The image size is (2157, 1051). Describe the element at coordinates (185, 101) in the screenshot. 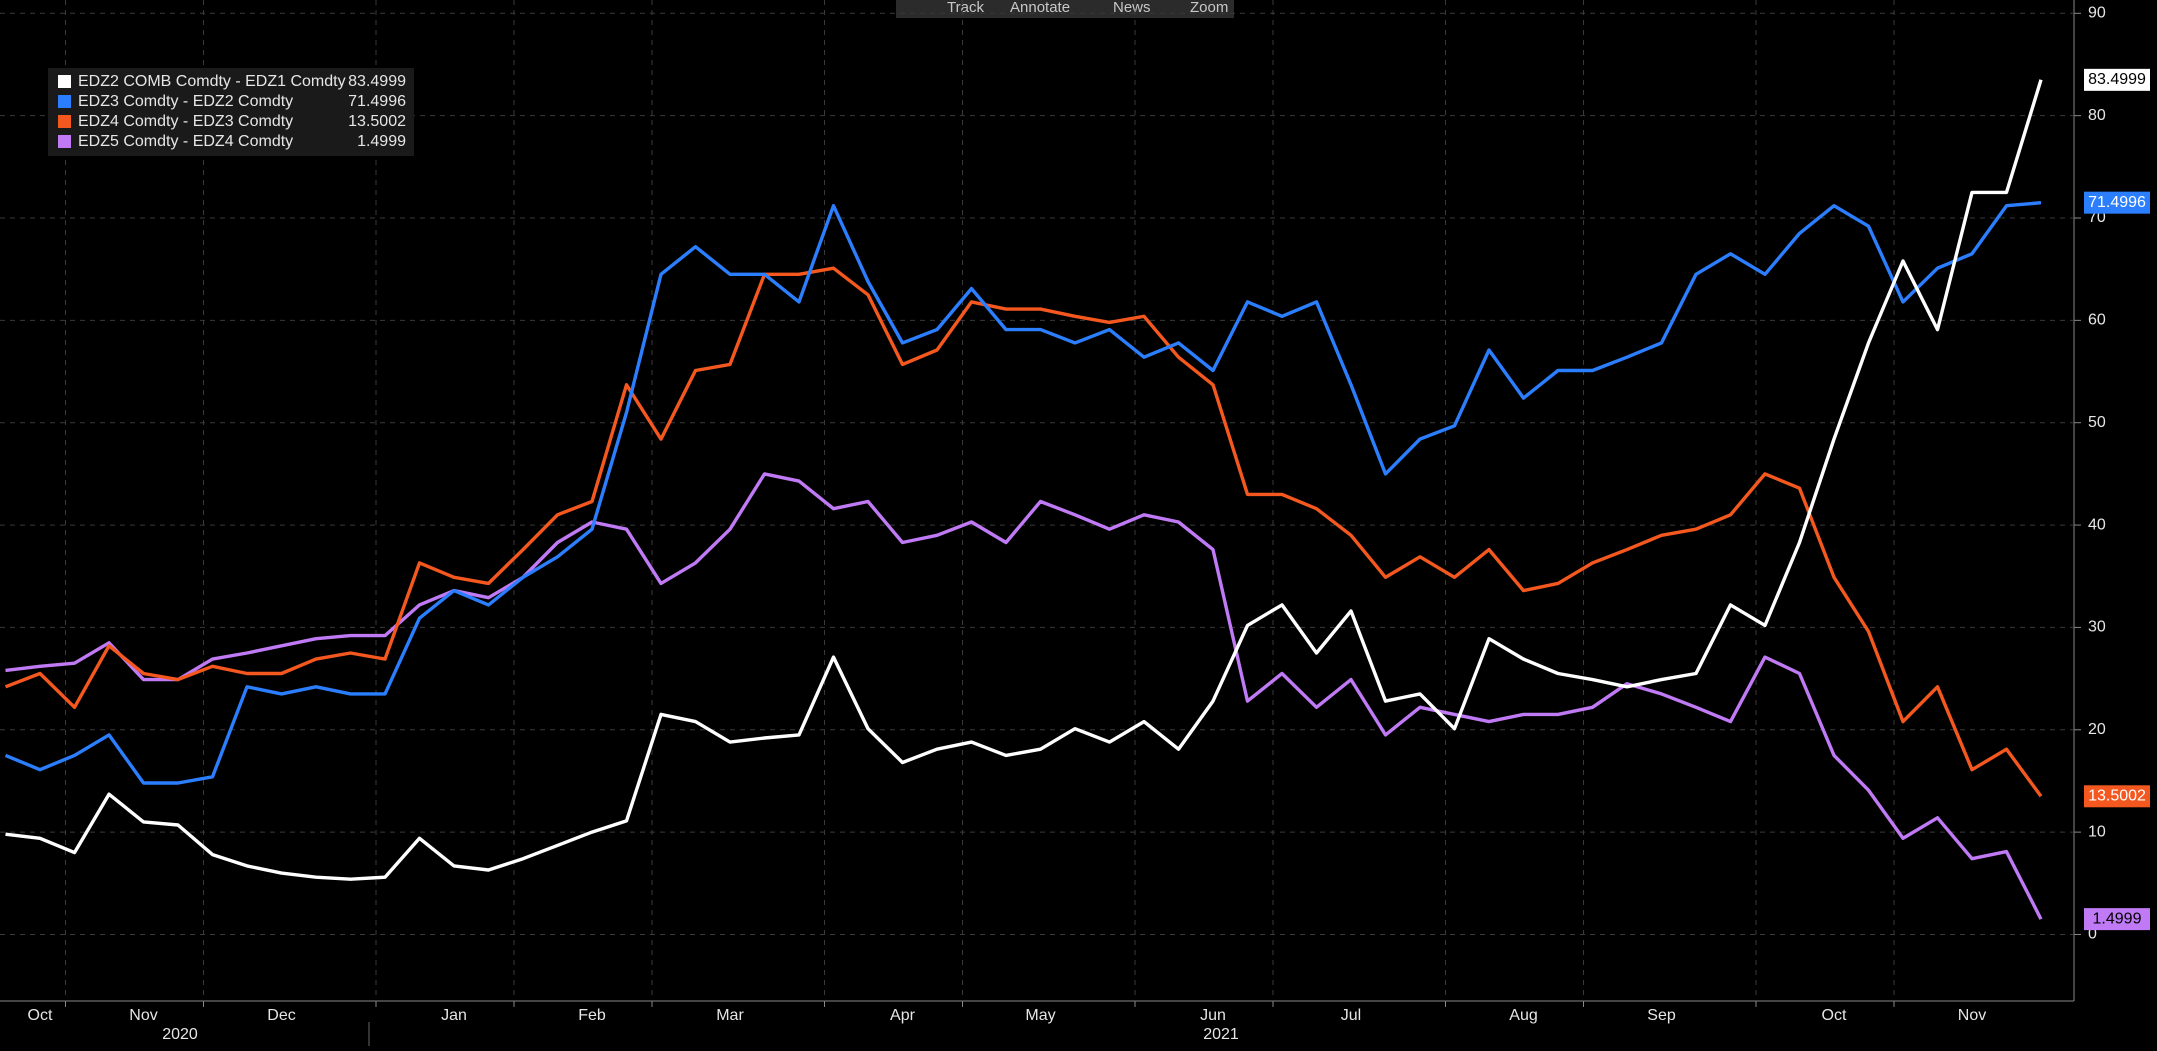

I see `legend-label: EDZ3 Comdty - EDZ2 Comdty` at that location.